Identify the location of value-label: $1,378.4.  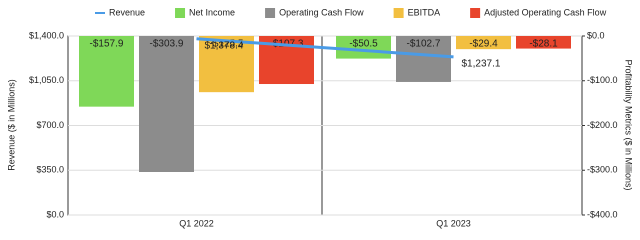
(224, 45).